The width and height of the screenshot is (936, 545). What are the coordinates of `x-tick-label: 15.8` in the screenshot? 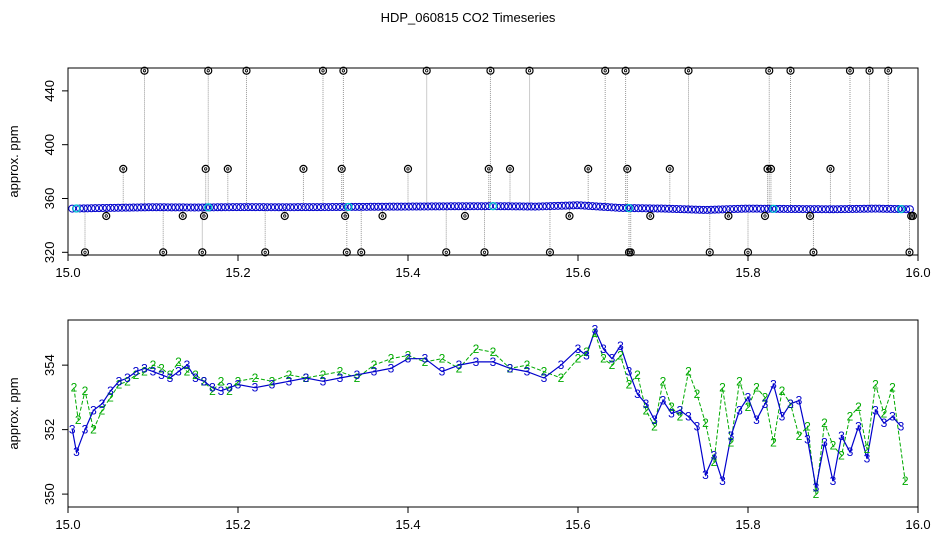 It's located at (747, 524).